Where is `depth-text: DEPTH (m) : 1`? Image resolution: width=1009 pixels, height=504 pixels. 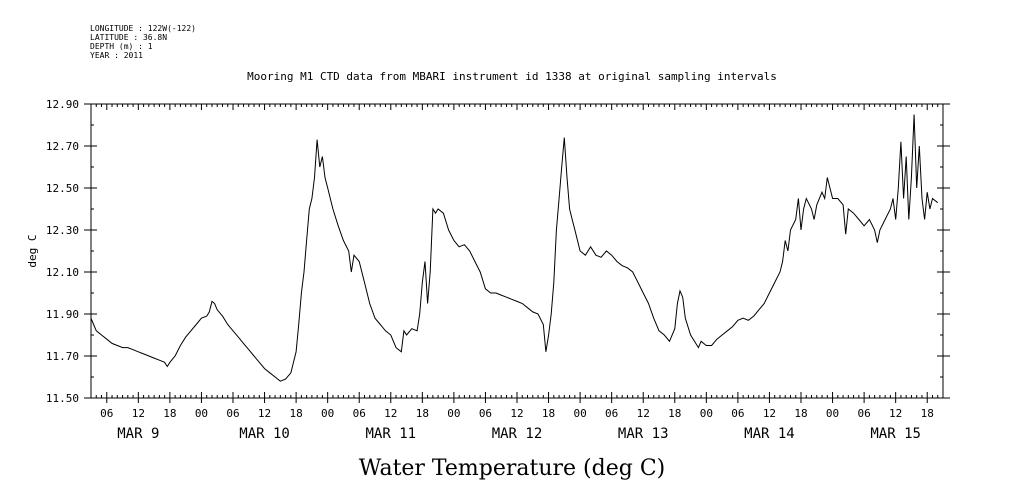 depth-text: DEPTH (m) : 1 is located at coordinates (121, 46).